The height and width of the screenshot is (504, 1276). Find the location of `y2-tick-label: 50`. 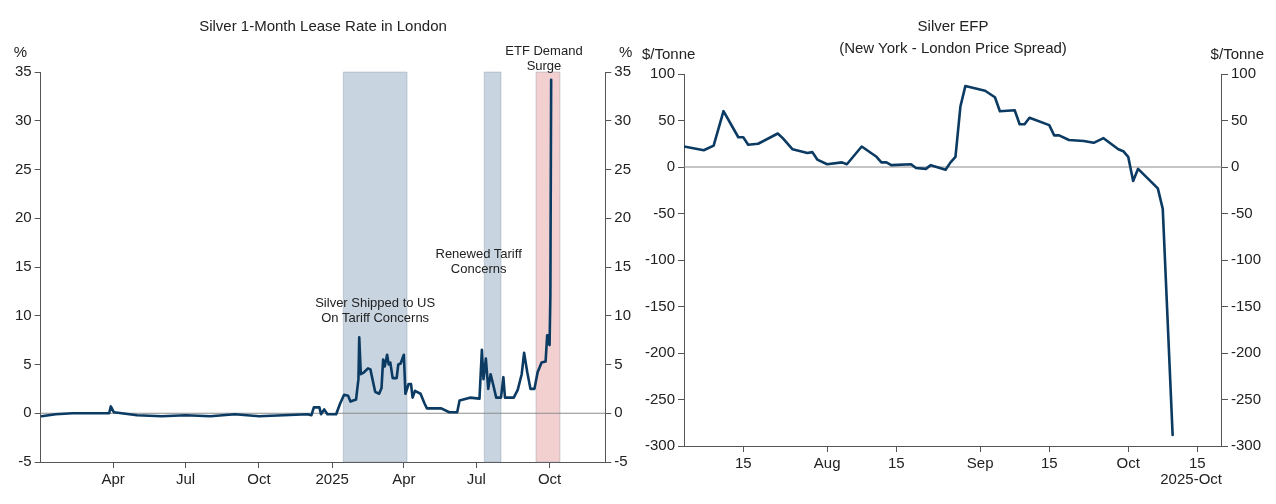

y2-tick-label: 50 is located at coordinates (1239, 119).